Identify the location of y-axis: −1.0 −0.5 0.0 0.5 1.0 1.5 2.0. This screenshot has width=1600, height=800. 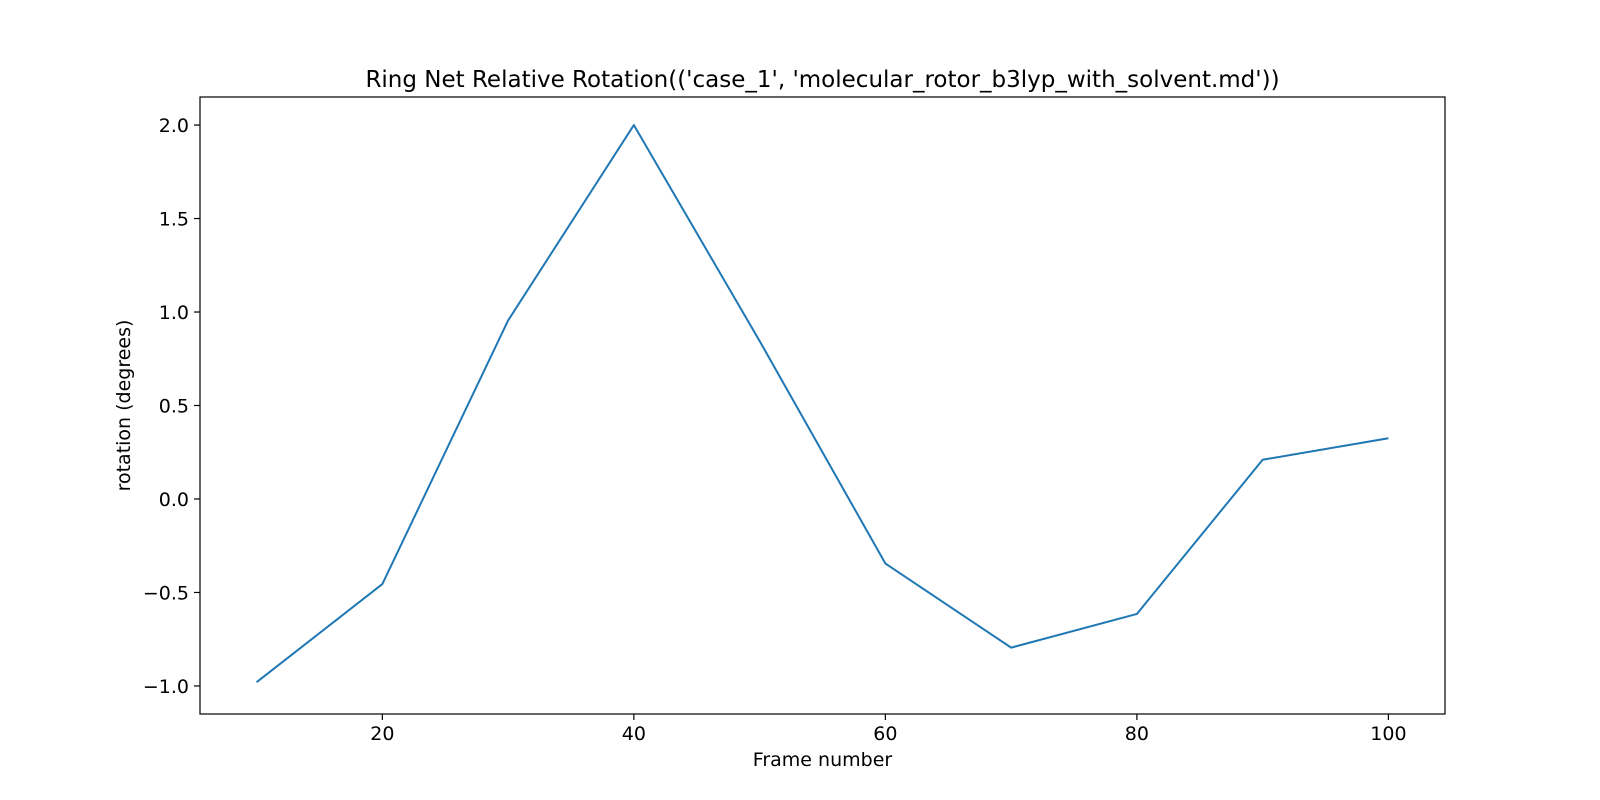
(171, 406).